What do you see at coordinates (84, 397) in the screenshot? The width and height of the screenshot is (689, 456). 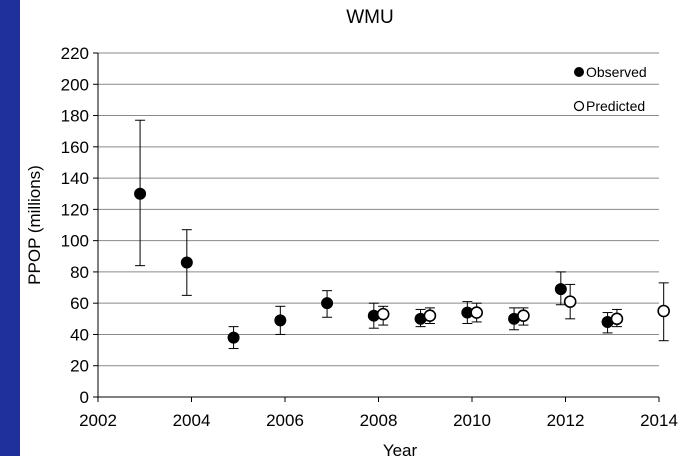 I see `y-tick-label: 0` at bounding box center [84, 397].